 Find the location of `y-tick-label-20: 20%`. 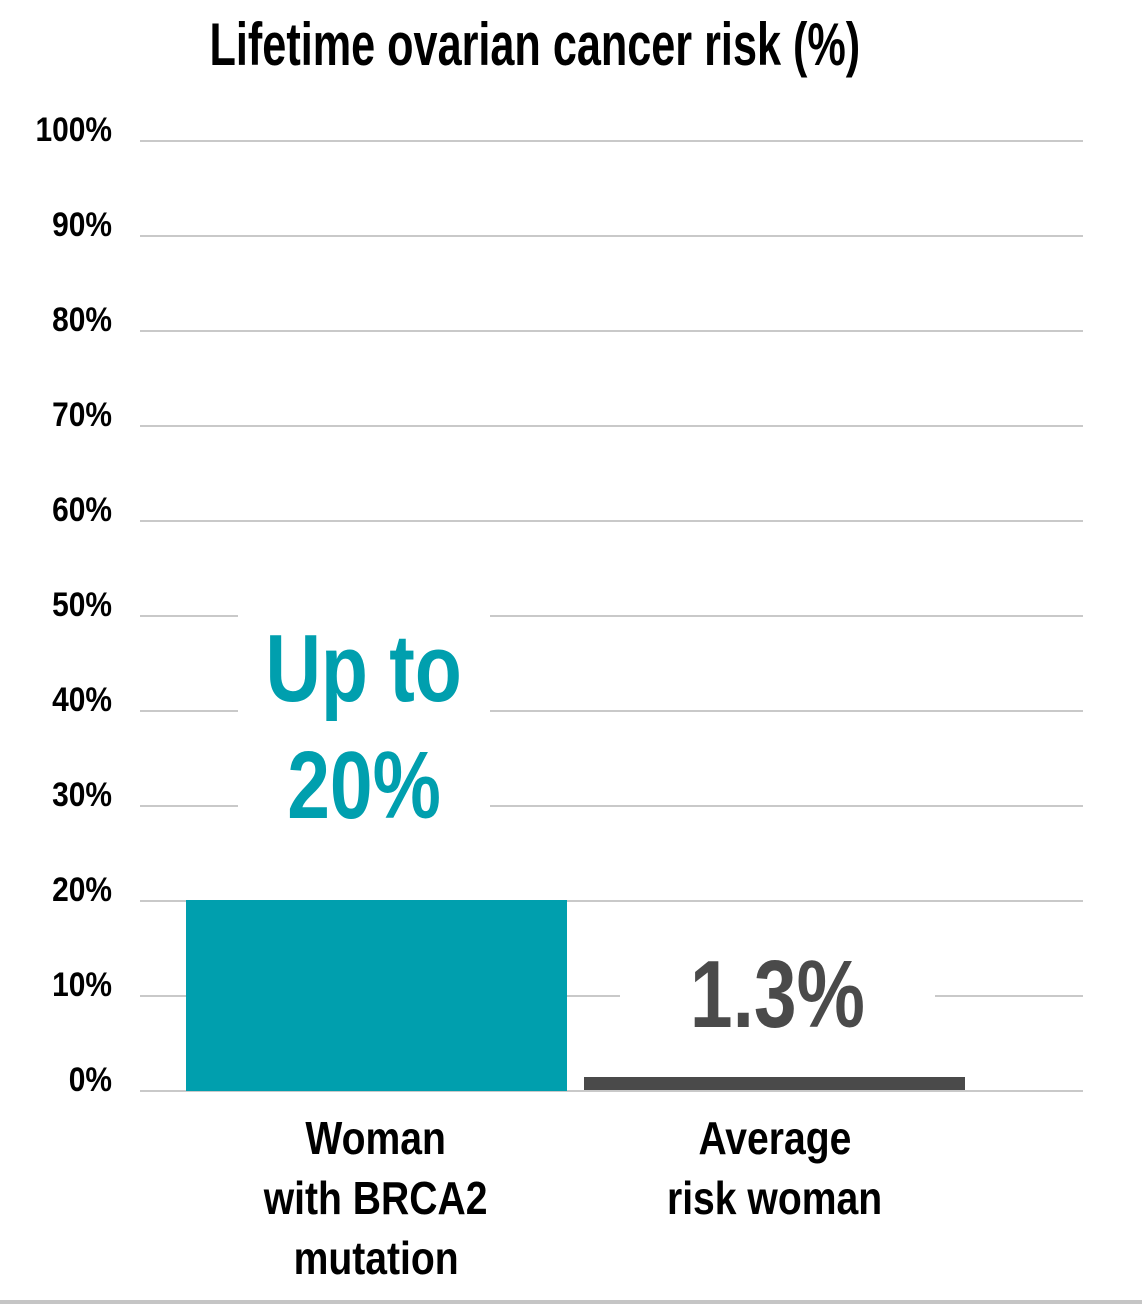

y-tick-label-20: 20% is located at coordinates (82, 890).